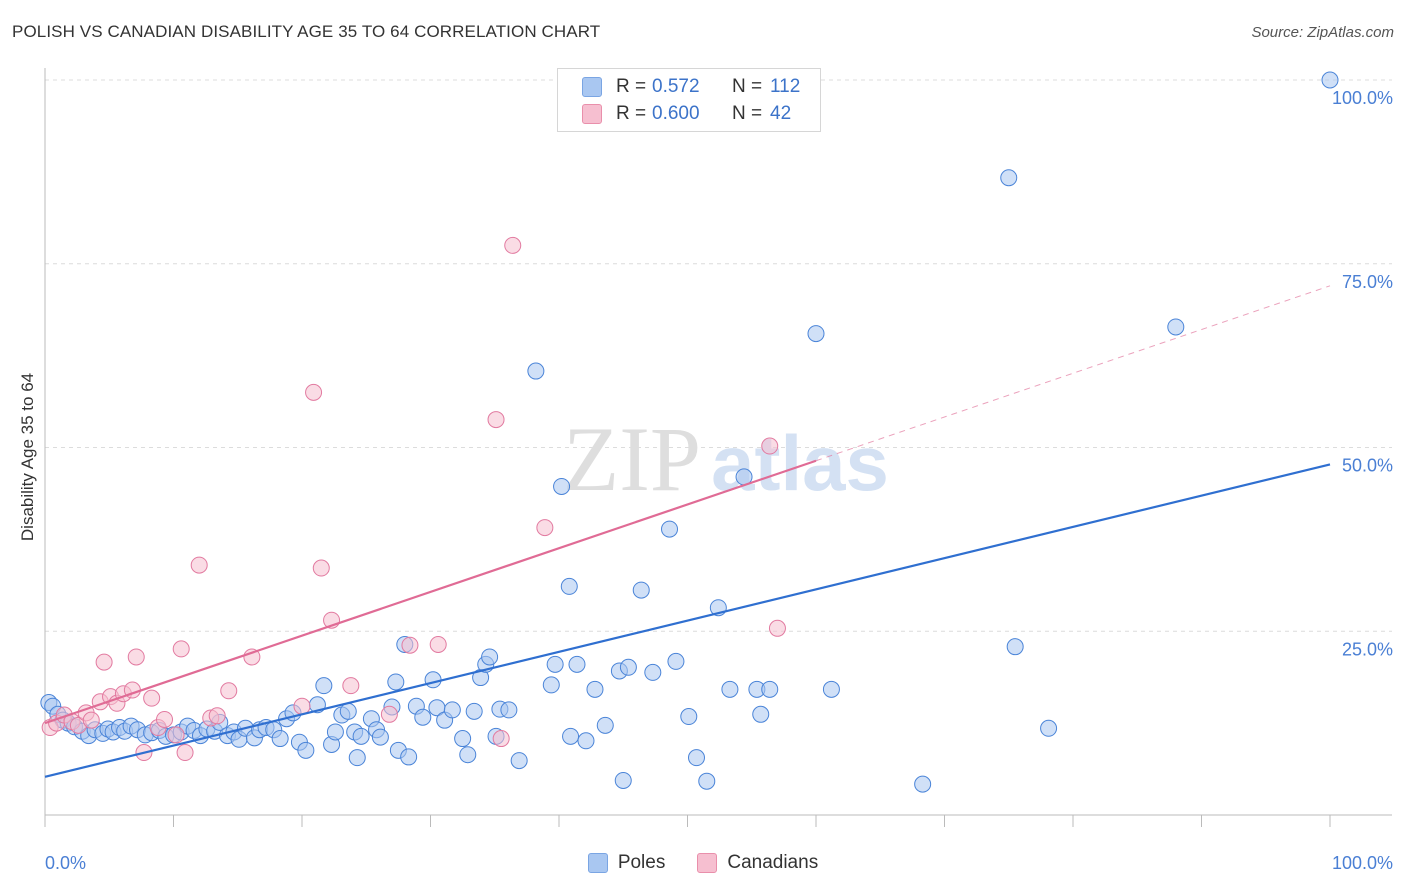 The height and width of the screenshot is (892, 1406). Describe the element at coordinates (632, 459) in the screenshot. I see `watermark-zip: ZIP` at that location.